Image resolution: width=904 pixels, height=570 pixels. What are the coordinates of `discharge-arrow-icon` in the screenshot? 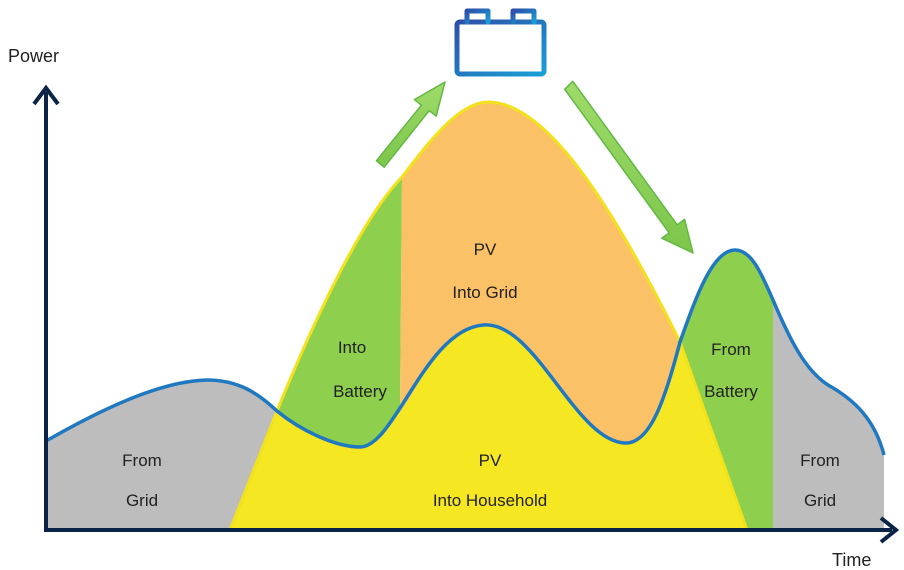 It's located at (628, 167).